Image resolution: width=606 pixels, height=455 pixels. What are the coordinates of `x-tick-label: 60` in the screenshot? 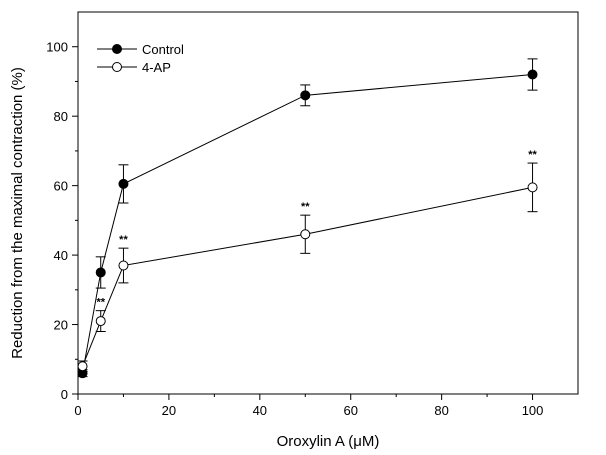 It's located at (350, 410).